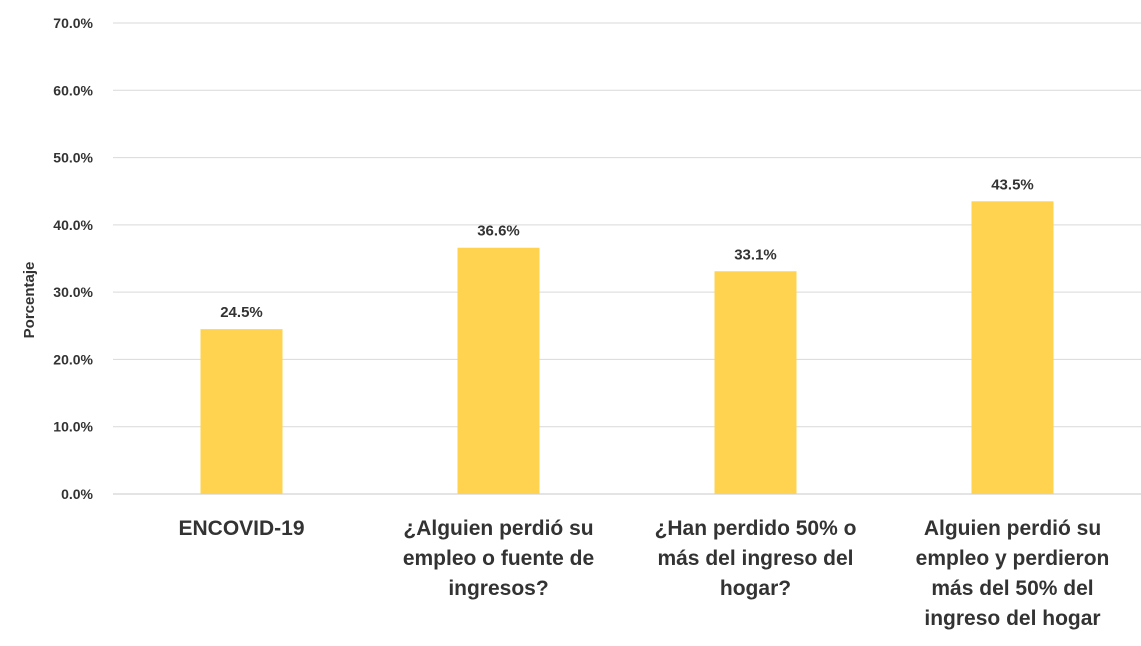  Describe the element at coordinates (73, 359) in the screenshot. I see `y-tick-label: 20.0%` at that location.